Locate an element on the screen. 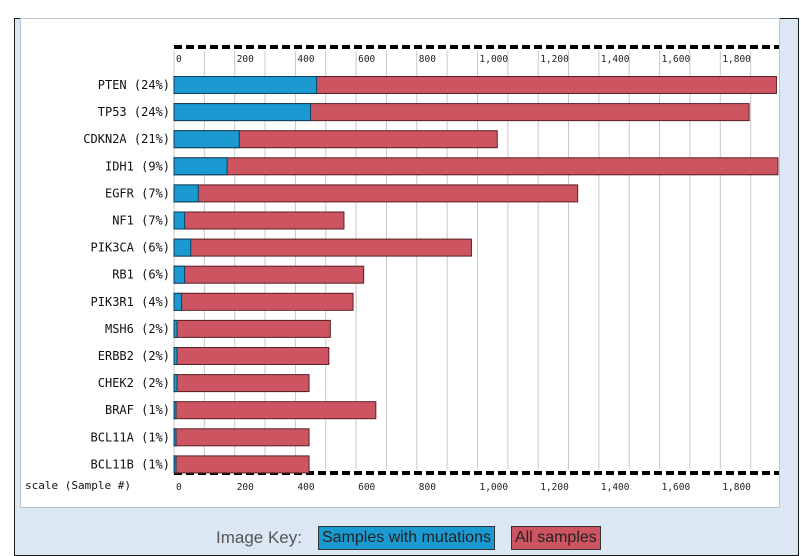 This screenshot has height=556, width=801. top-tick-label: 600 is located at coordinates (366, 59).